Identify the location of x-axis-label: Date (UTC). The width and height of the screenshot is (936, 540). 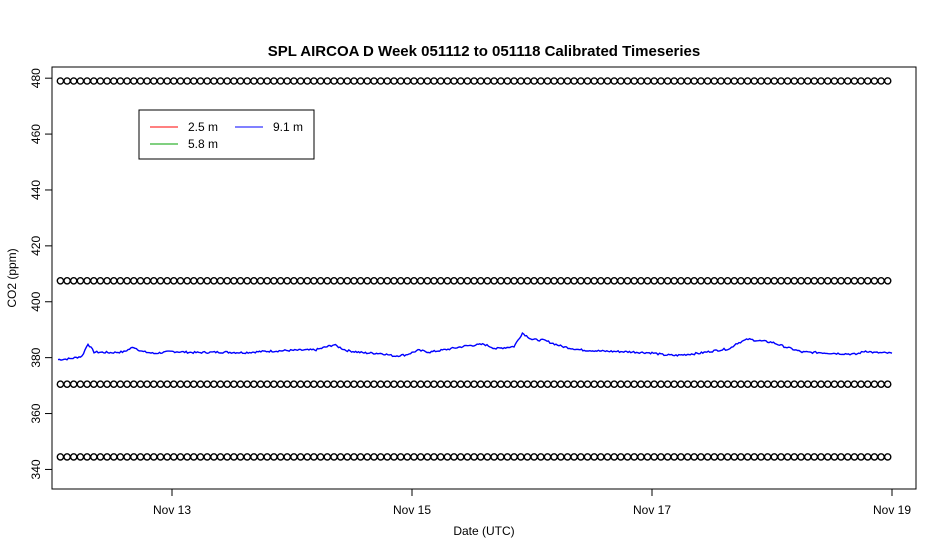
(483, 531).